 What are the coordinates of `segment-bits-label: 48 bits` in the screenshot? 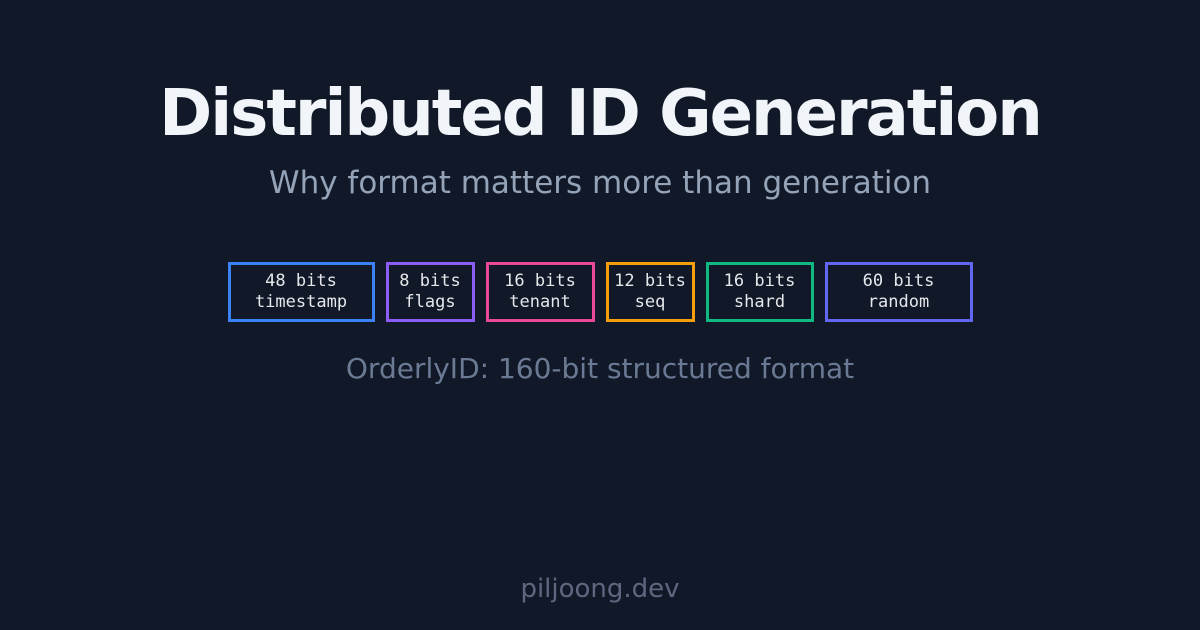 It's located at (301, 281).